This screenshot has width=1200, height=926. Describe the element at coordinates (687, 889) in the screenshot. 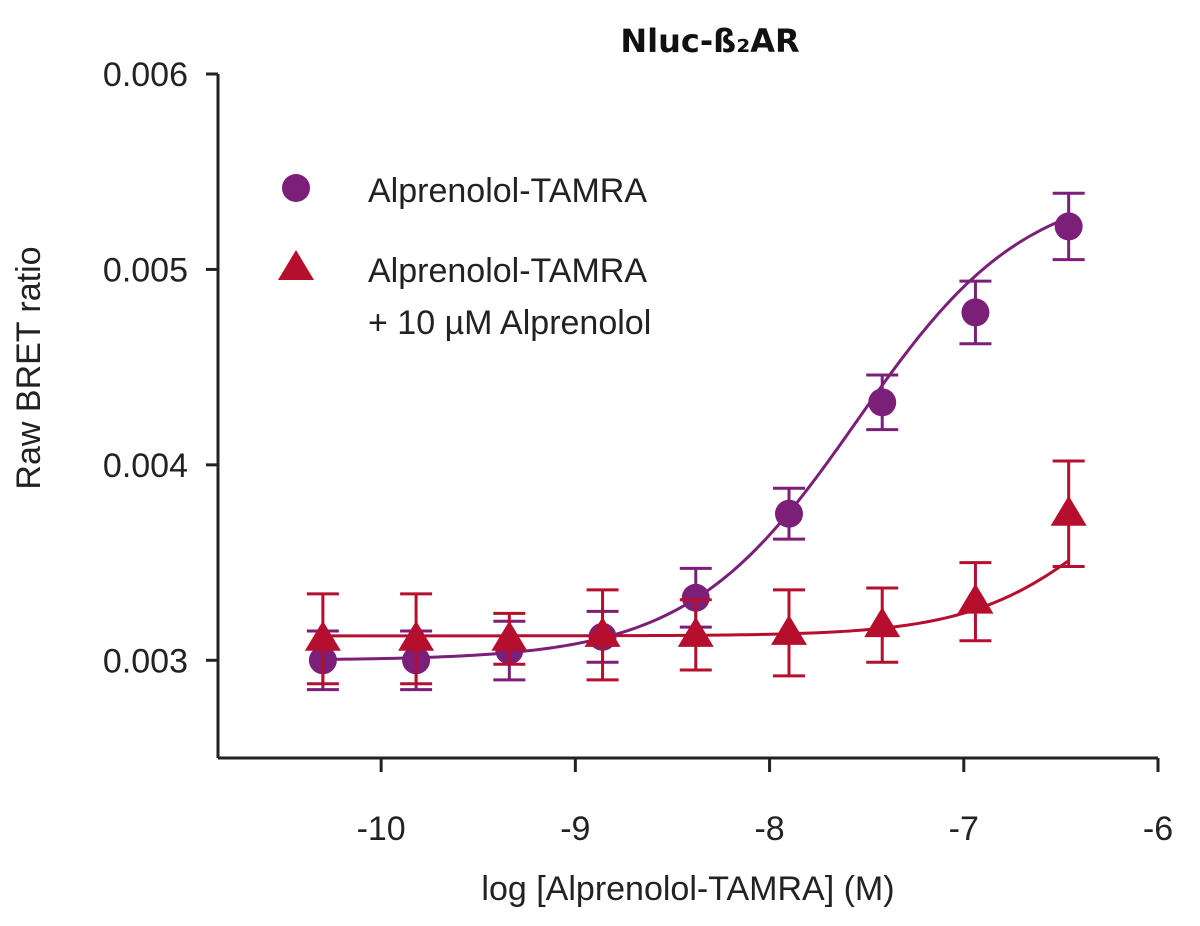

I see `x-axis-label: log [Alprenolol-TAMRA] (M)` at that location.